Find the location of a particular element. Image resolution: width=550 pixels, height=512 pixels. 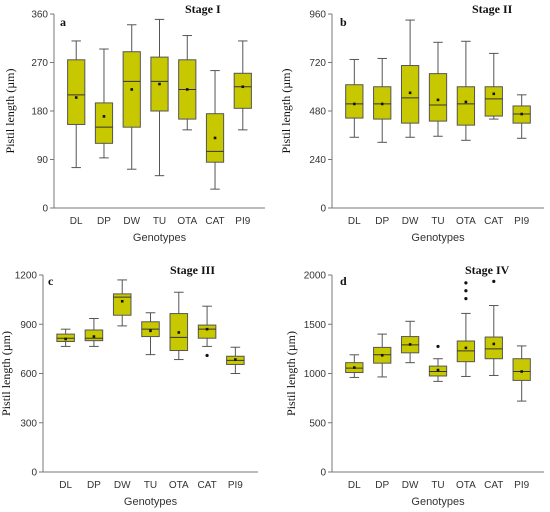

y-tick-label: 1000 is located at coordinates (315, 374).